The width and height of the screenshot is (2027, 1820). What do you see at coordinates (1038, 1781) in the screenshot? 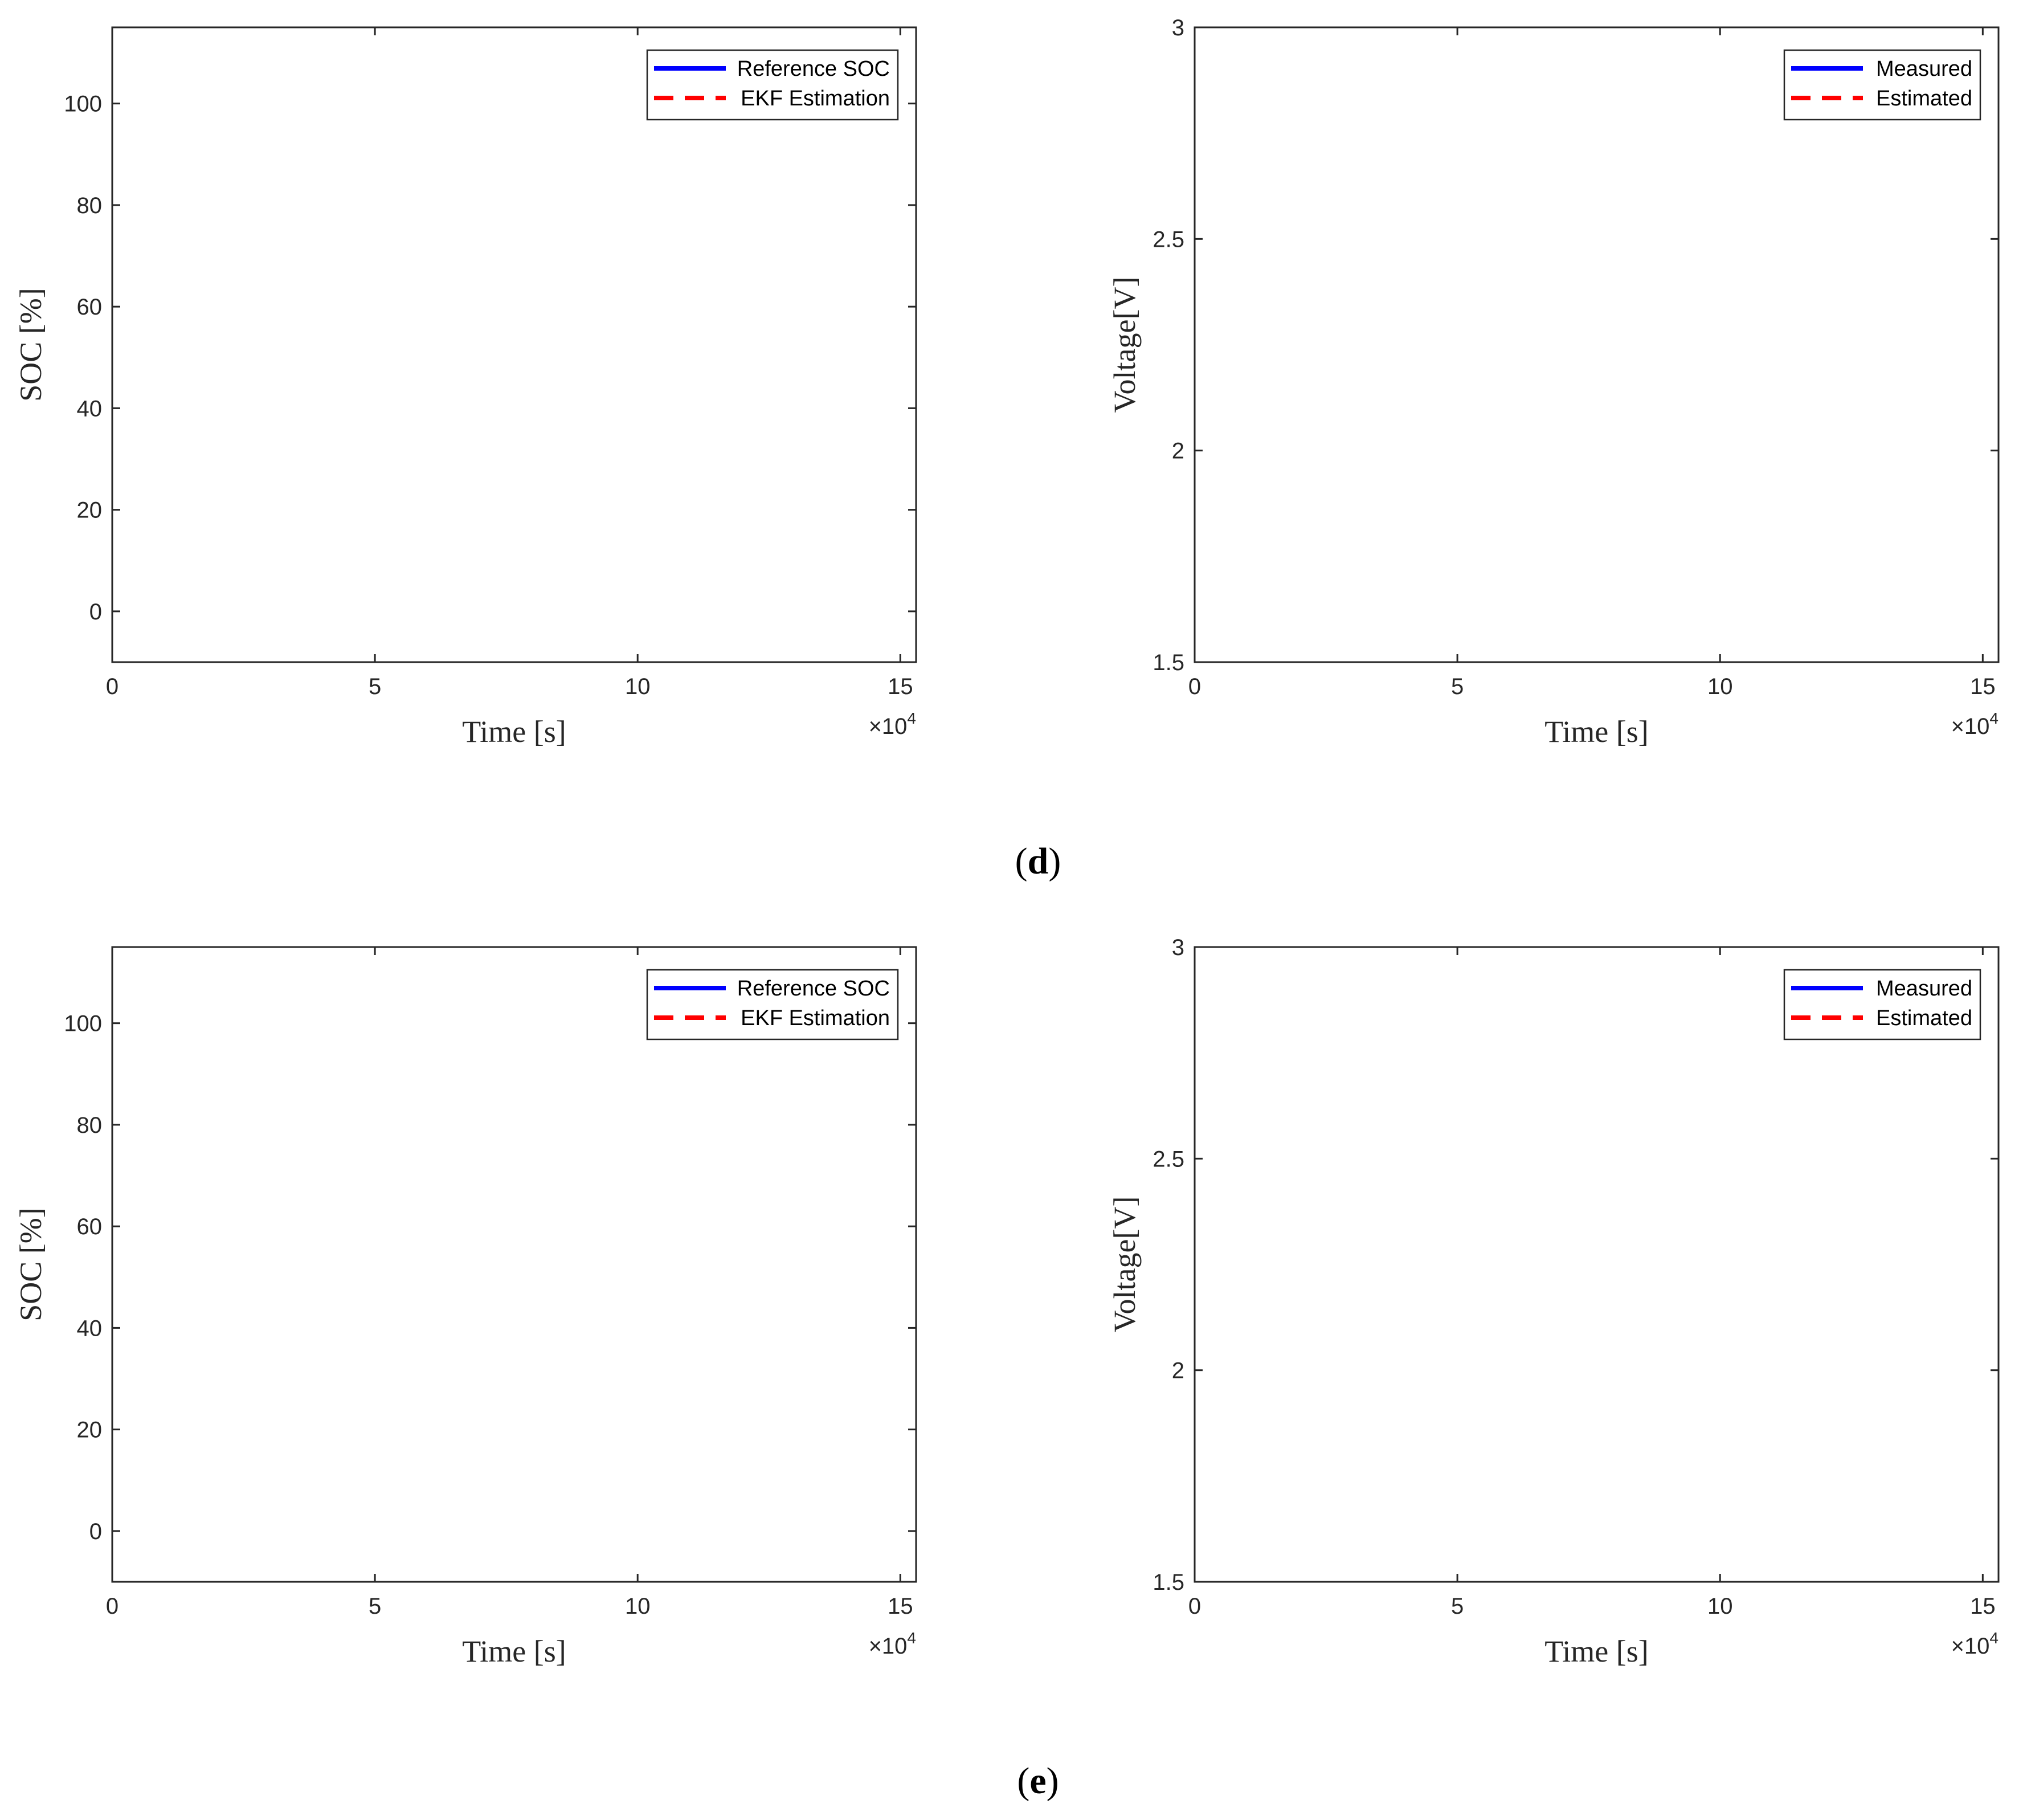
I see `caption-e: (e)` at bounding box center [1038, 1781].